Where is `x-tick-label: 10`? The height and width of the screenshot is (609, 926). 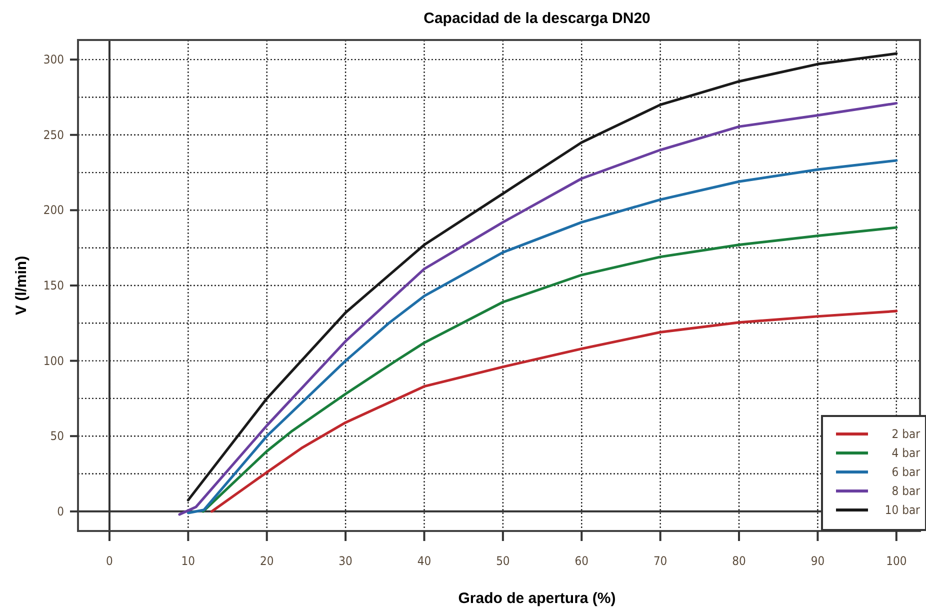
x-tick-label: 10 is located at coordinates (188, 561).